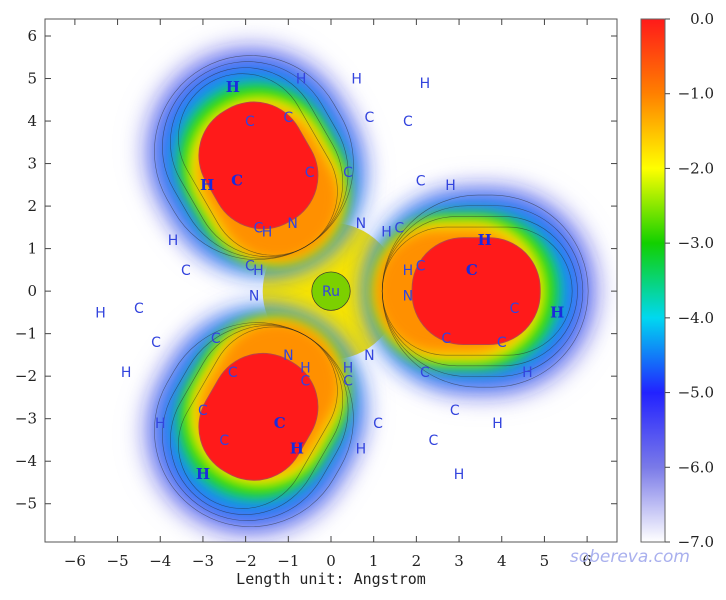 The image size is (726, 600). Describe the element at coordinates (32, 249) in the screenshot. I see `y-tick-label: 1` at that location.